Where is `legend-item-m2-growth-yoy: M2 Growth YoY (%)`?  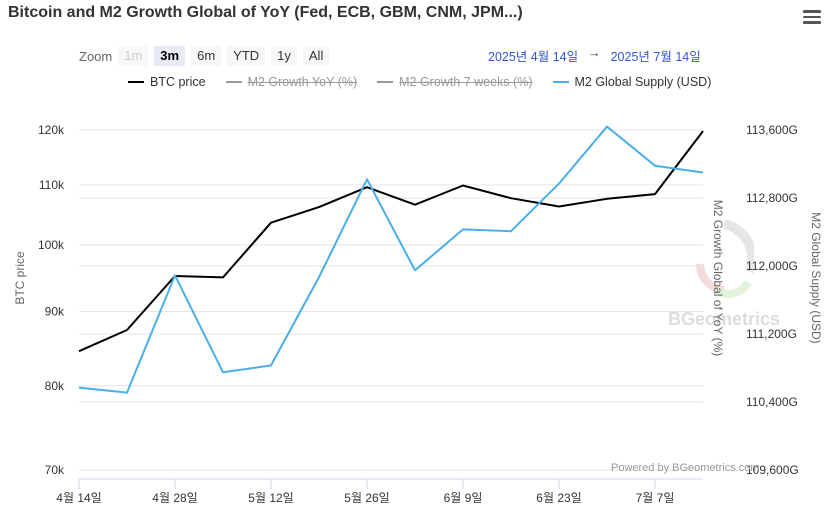 legend-item-m2-growth-yoy: M2 Growth YoY (%) is located at coordinates (291, 82).